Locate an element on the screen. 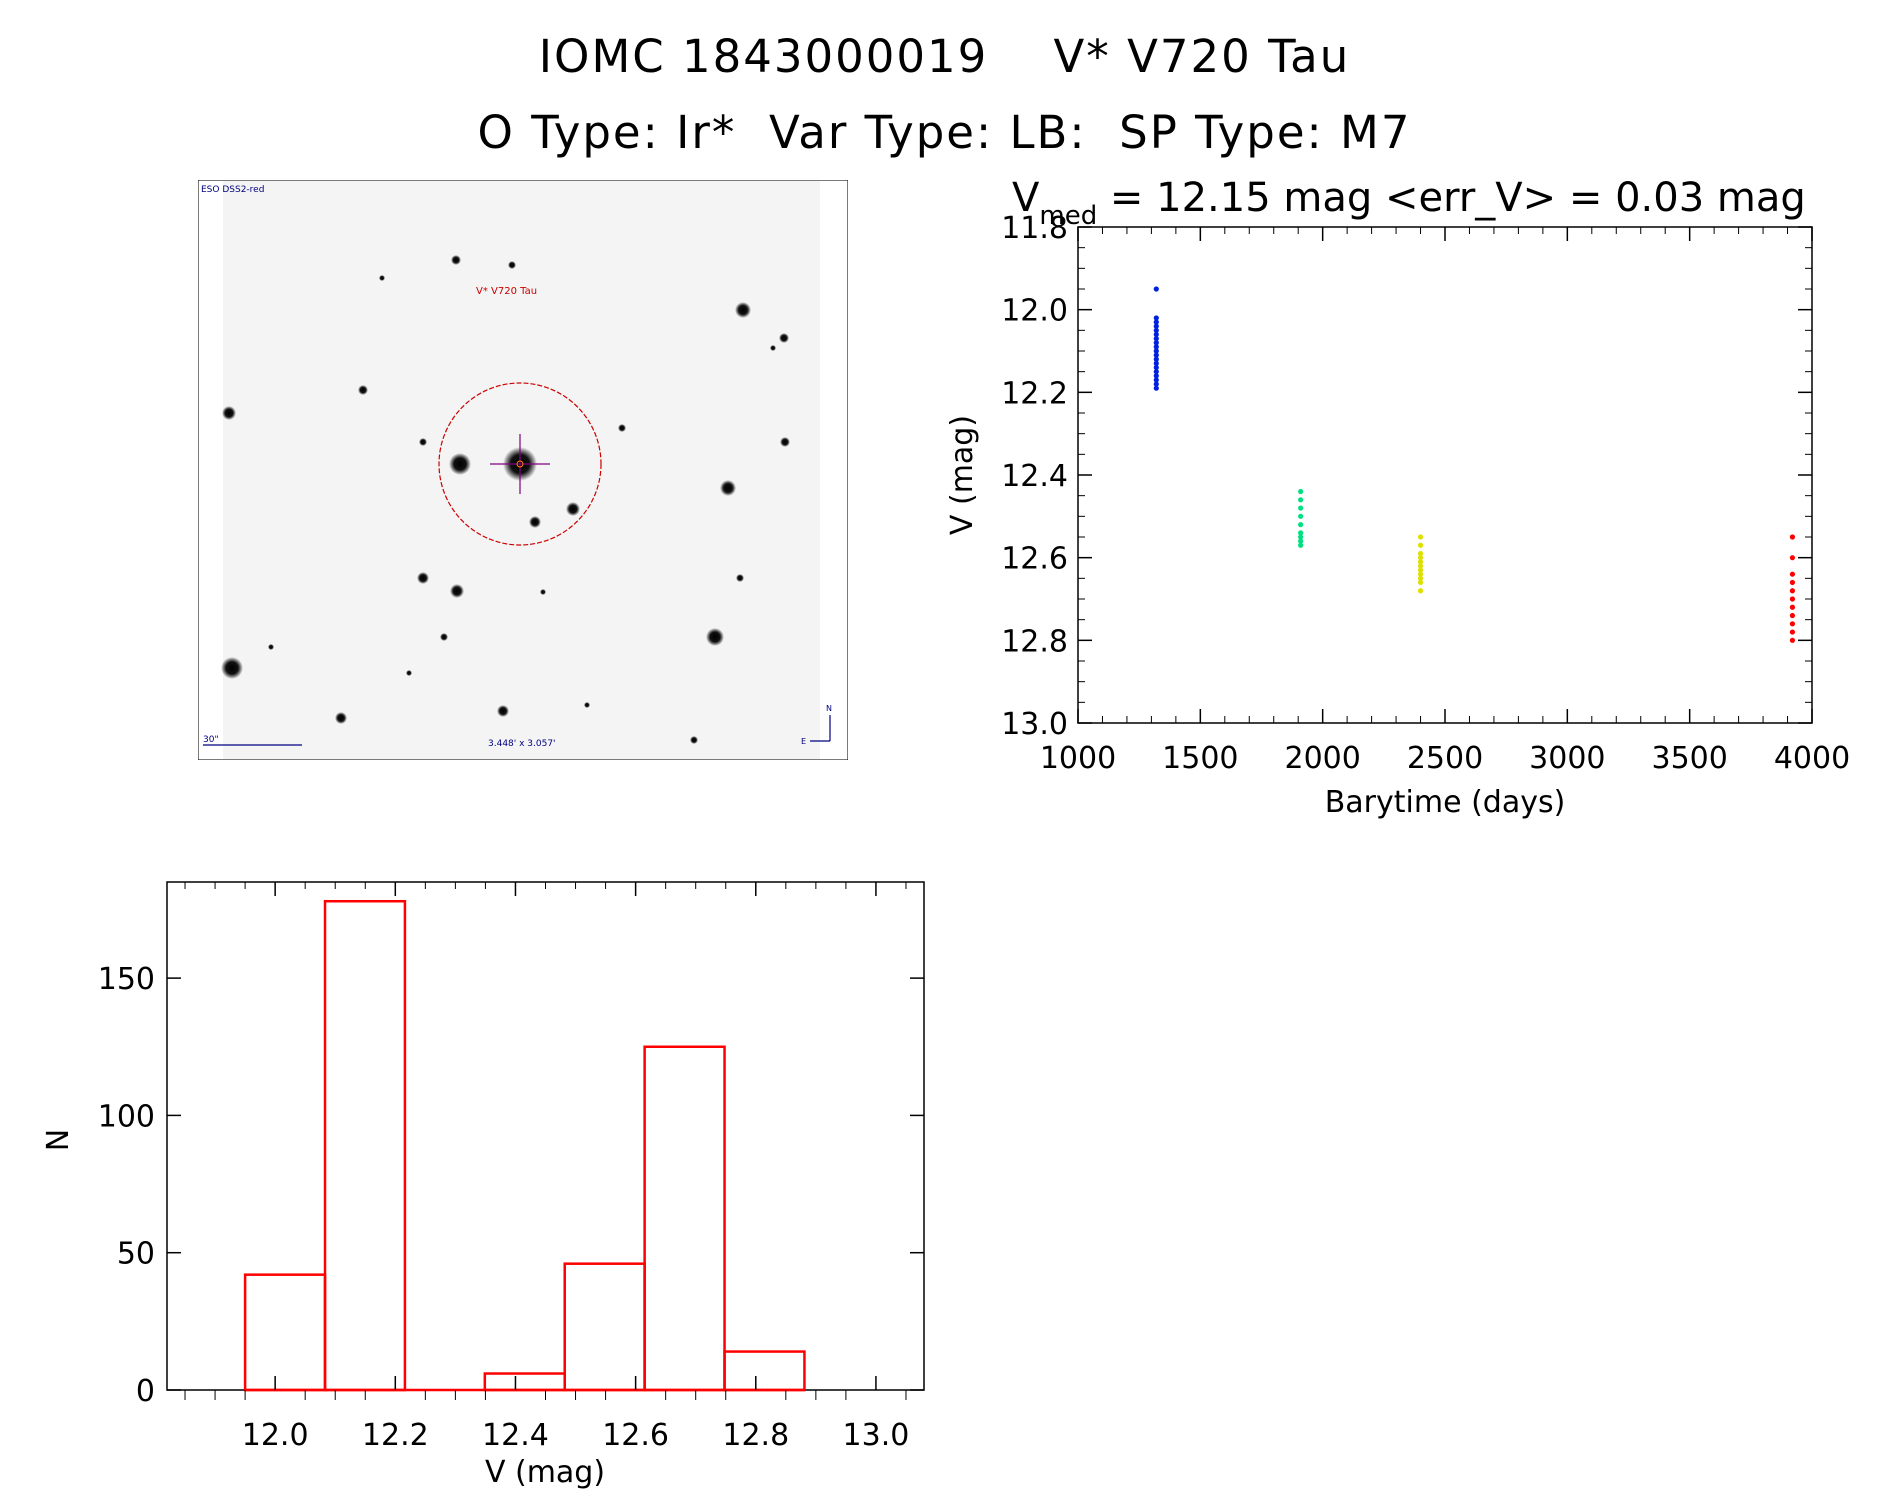 The height and width of the screenshot is (1494, 1889). histogram-axes-box is located at coordinates (545, 1136).